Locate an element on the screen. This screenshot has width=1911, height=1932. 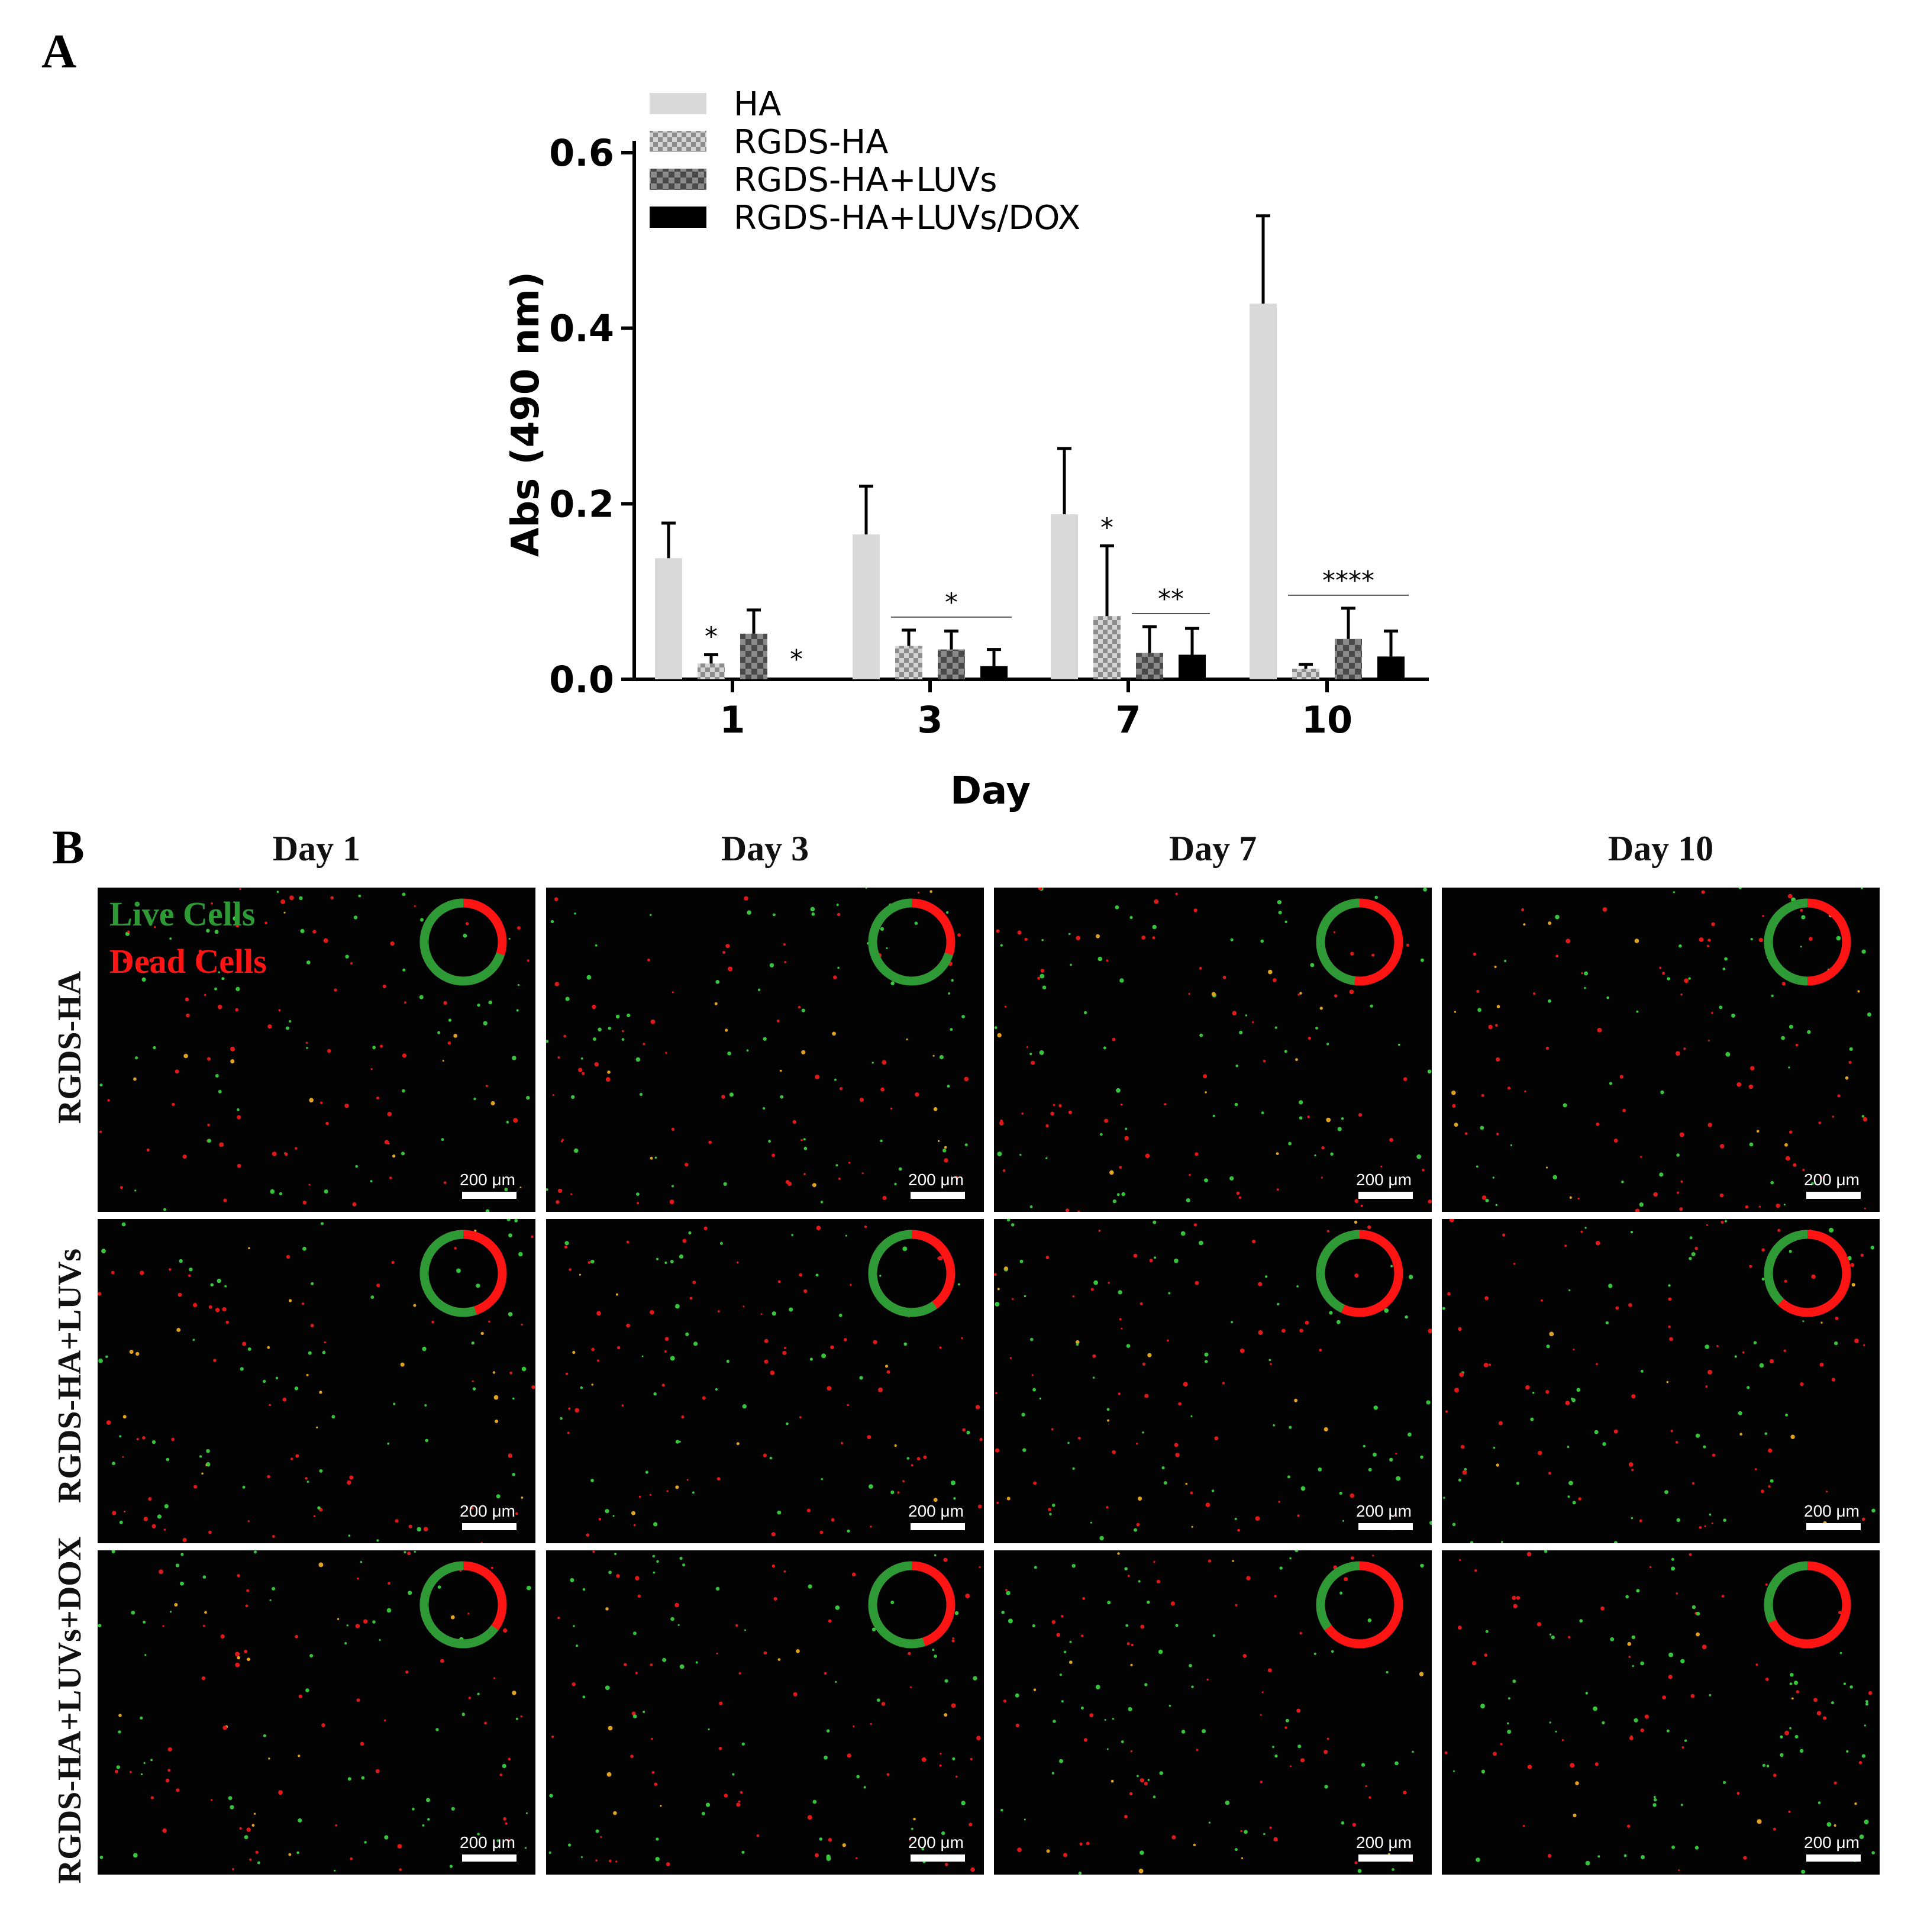
scale-bar is located at coordinates (1385, 1195).